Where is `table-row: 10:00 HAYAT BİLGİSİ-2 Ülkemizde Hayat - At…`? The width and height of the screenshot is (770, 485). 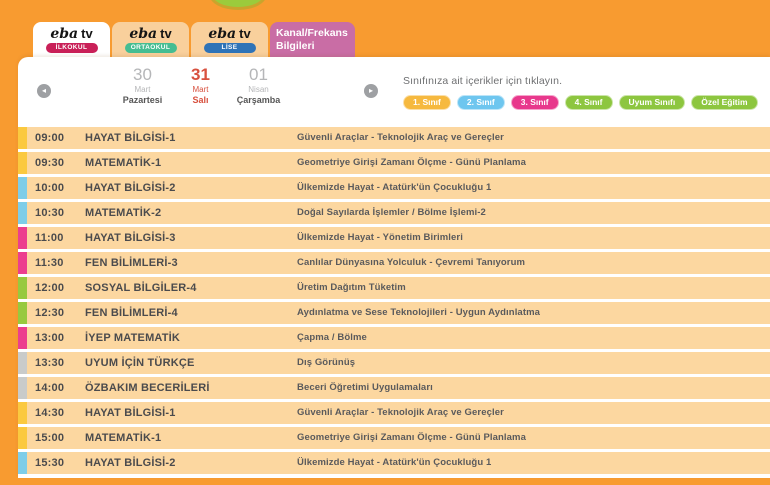 table-row: 10:00 HAYAT BİLGİSİ-2 Ülkemizde Hayat - At… is located at coordinates (394, 188).